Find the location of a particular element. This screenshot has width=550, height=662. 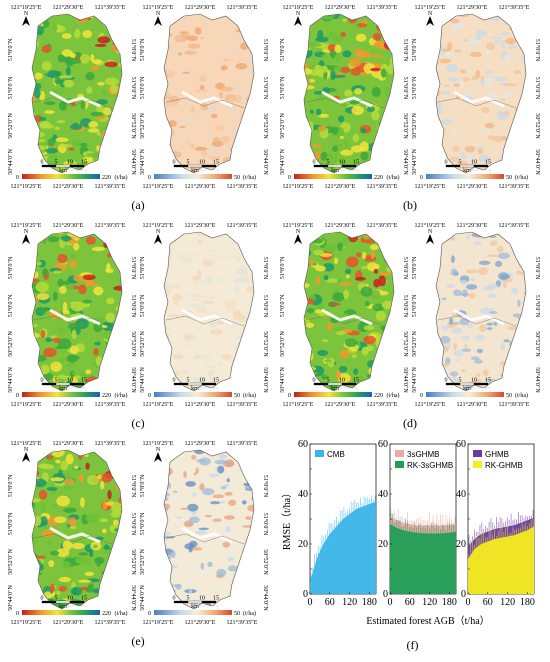

lat-tick-left: 51°8′0″N is located at coordinates (11, 49).